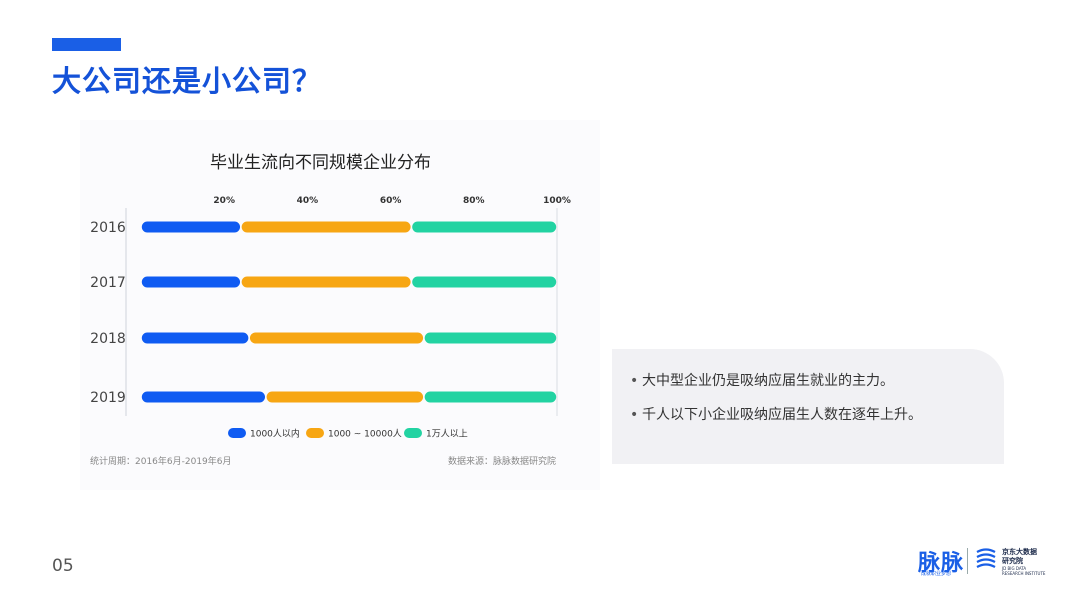  I want to click on note-text: 千人以下小企业吸纳应届生人数在逐年上升。, so click(782, 415).